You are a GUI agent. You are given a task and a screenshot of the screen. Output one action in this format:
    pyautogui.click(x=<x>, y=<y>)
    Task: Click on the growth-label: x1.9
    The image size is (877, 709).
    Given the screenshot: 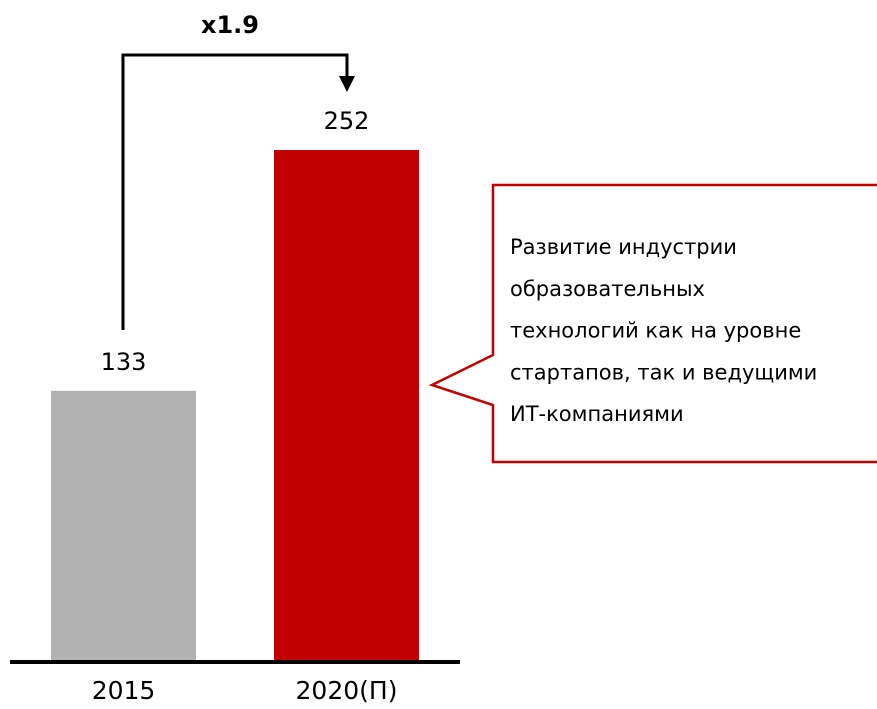 What is the action you would take?
    pyautogui.click(x=230, y=25)
    